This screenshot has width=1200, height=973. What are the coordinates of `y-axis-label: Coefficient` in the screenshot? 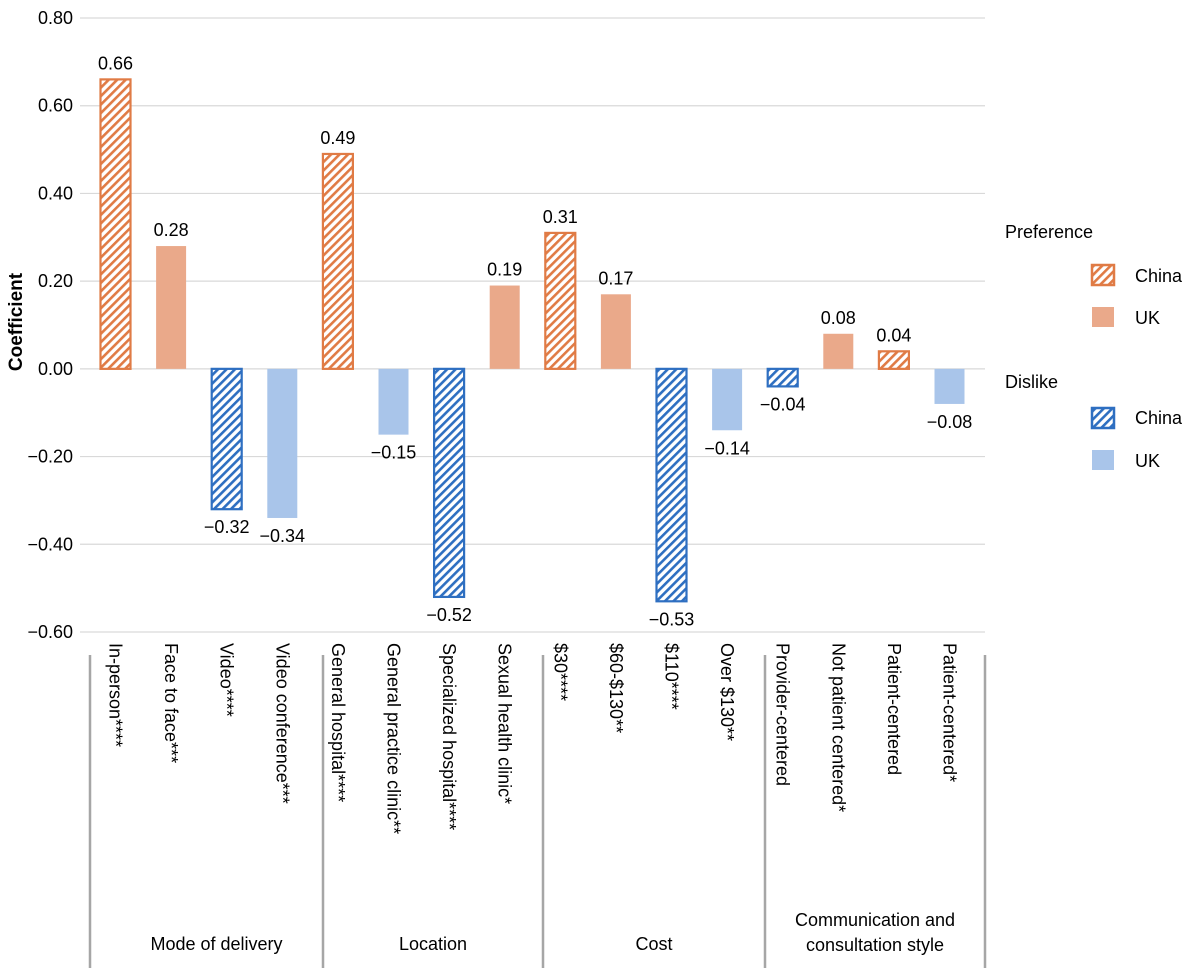 It's located at (16, 321).